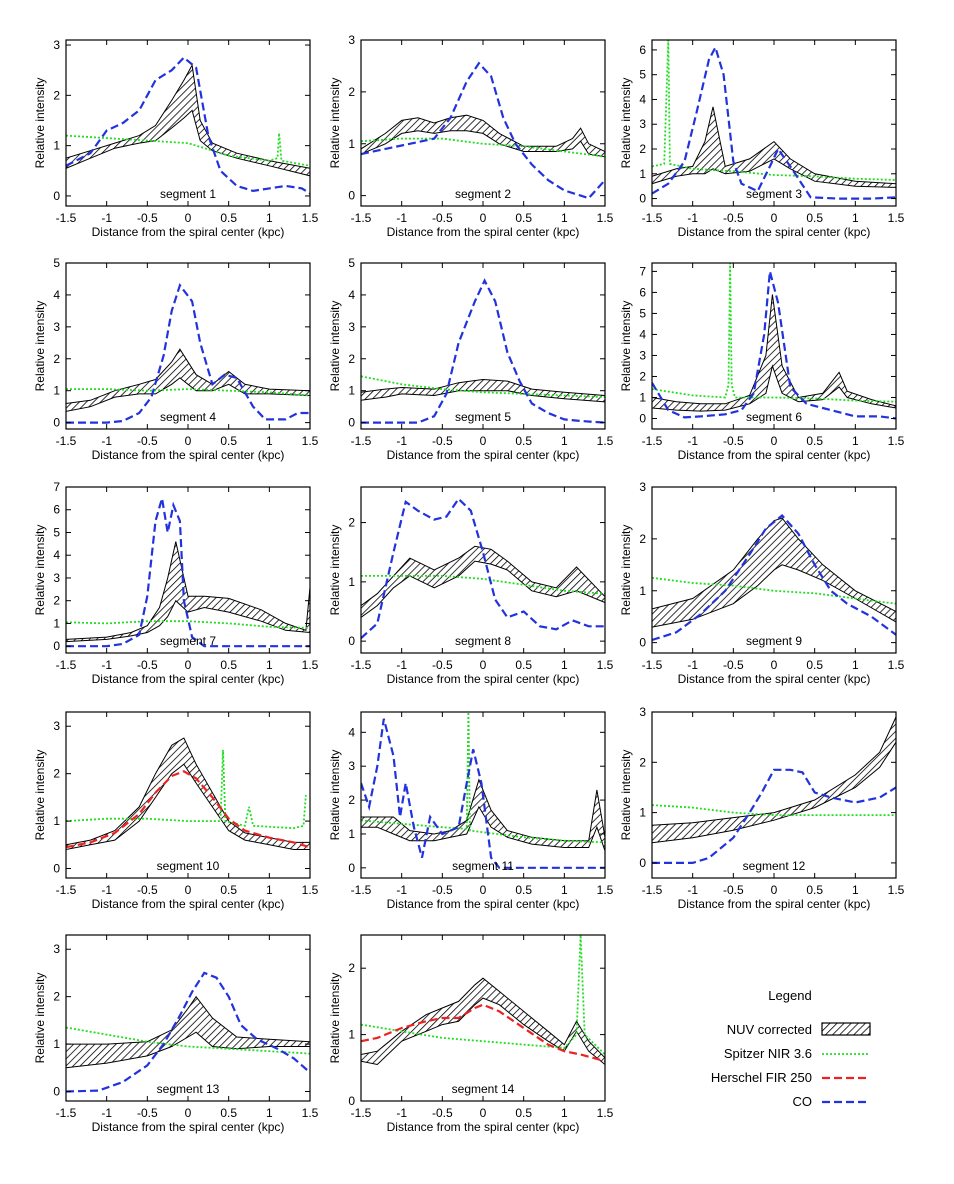 This screenshot has width=954, height=1184. What do you see at coordinates (831, 1101) in the screenshot?
I see `legend-entry: CO` at bounding box center [831, 1101].